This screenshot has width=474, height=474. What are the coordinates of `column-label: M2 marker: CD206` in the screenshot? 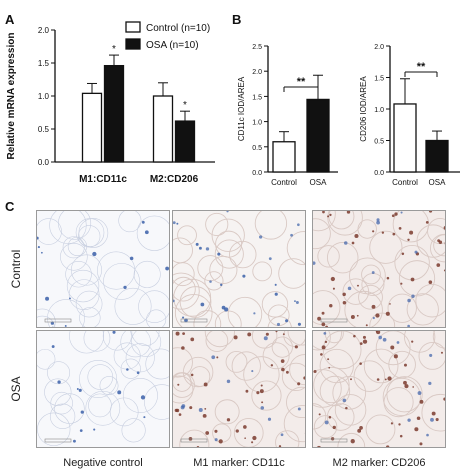 It's located at (379, 463).